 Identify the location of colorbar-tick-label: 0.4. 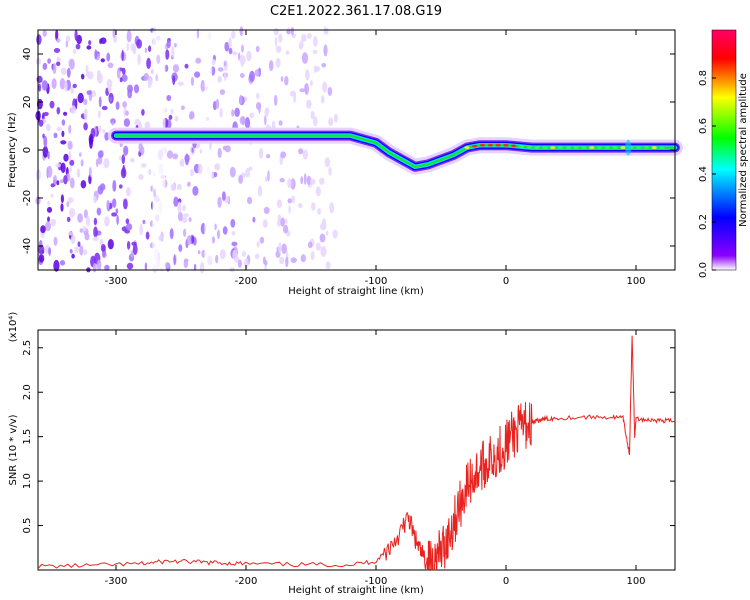
(703, 174).